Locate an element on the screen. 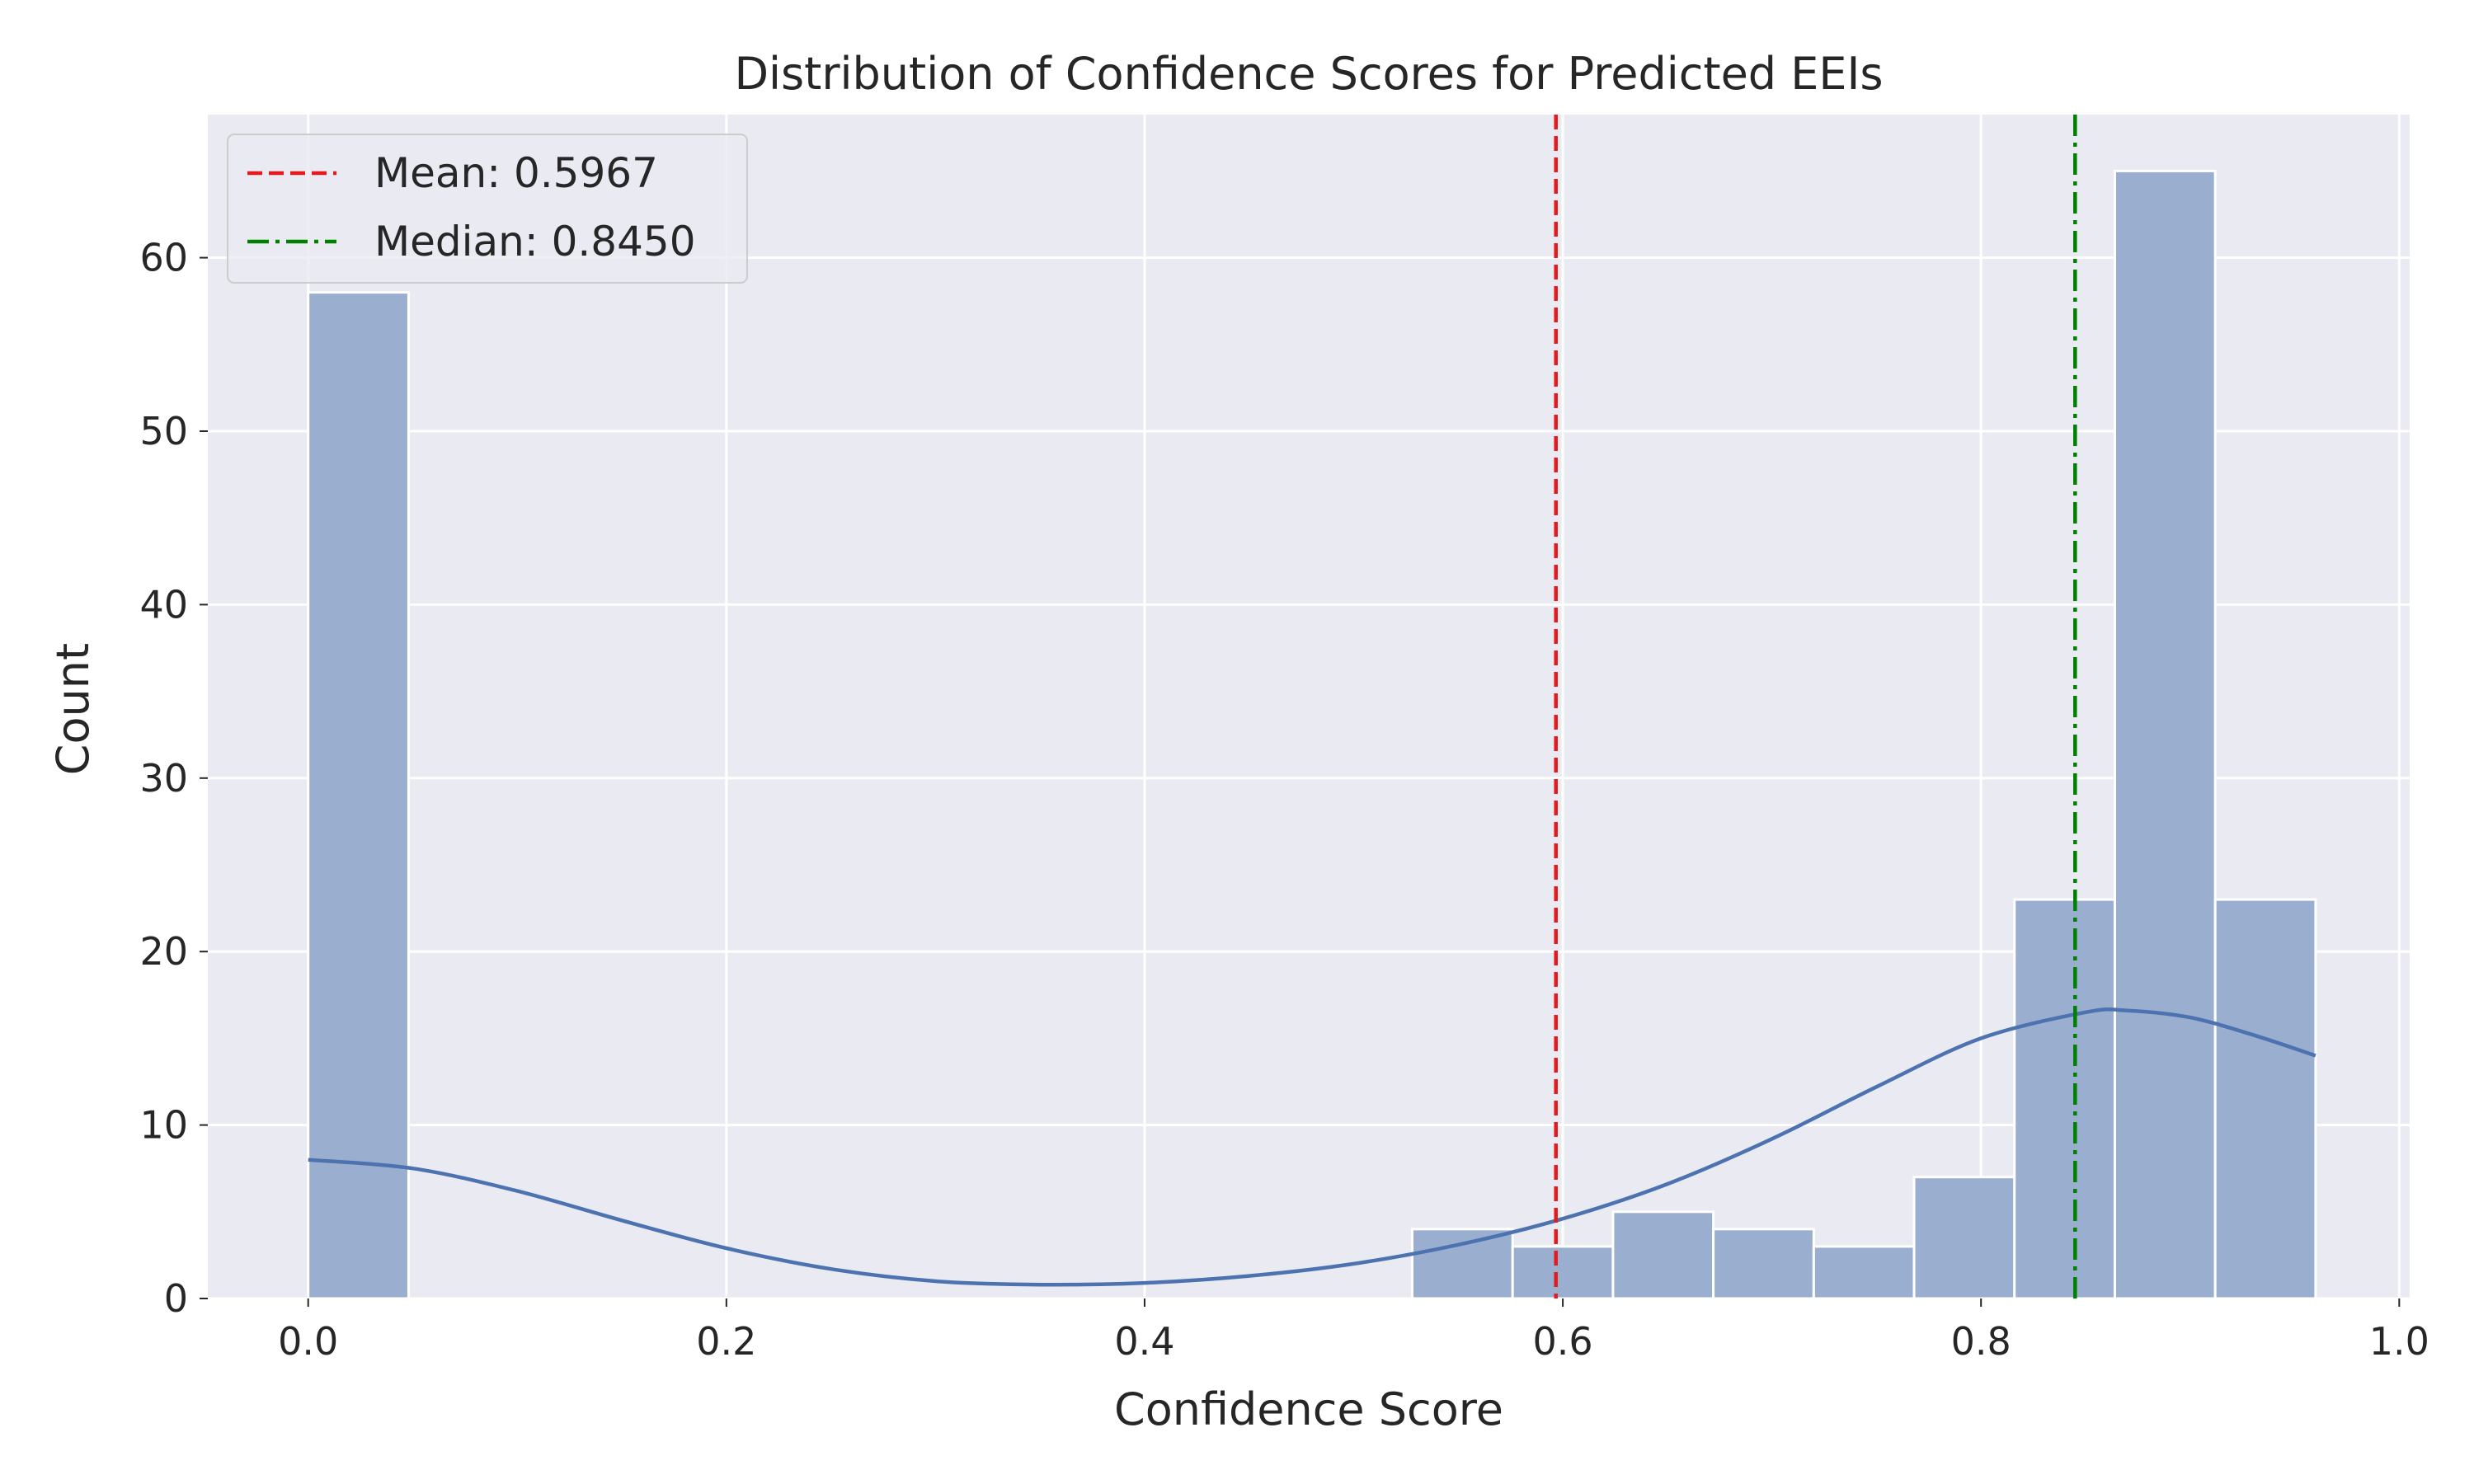 This screenshot has height=1484, width=2474. y-tick-label: 20 is located at coordinates (163, 951).